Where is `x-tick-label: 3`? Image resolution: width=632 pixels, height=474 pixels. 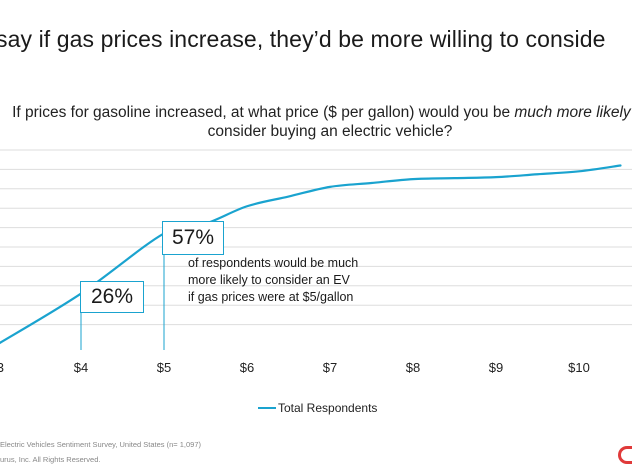 x-tick-label: 3 is located at coordinates (2, 367).